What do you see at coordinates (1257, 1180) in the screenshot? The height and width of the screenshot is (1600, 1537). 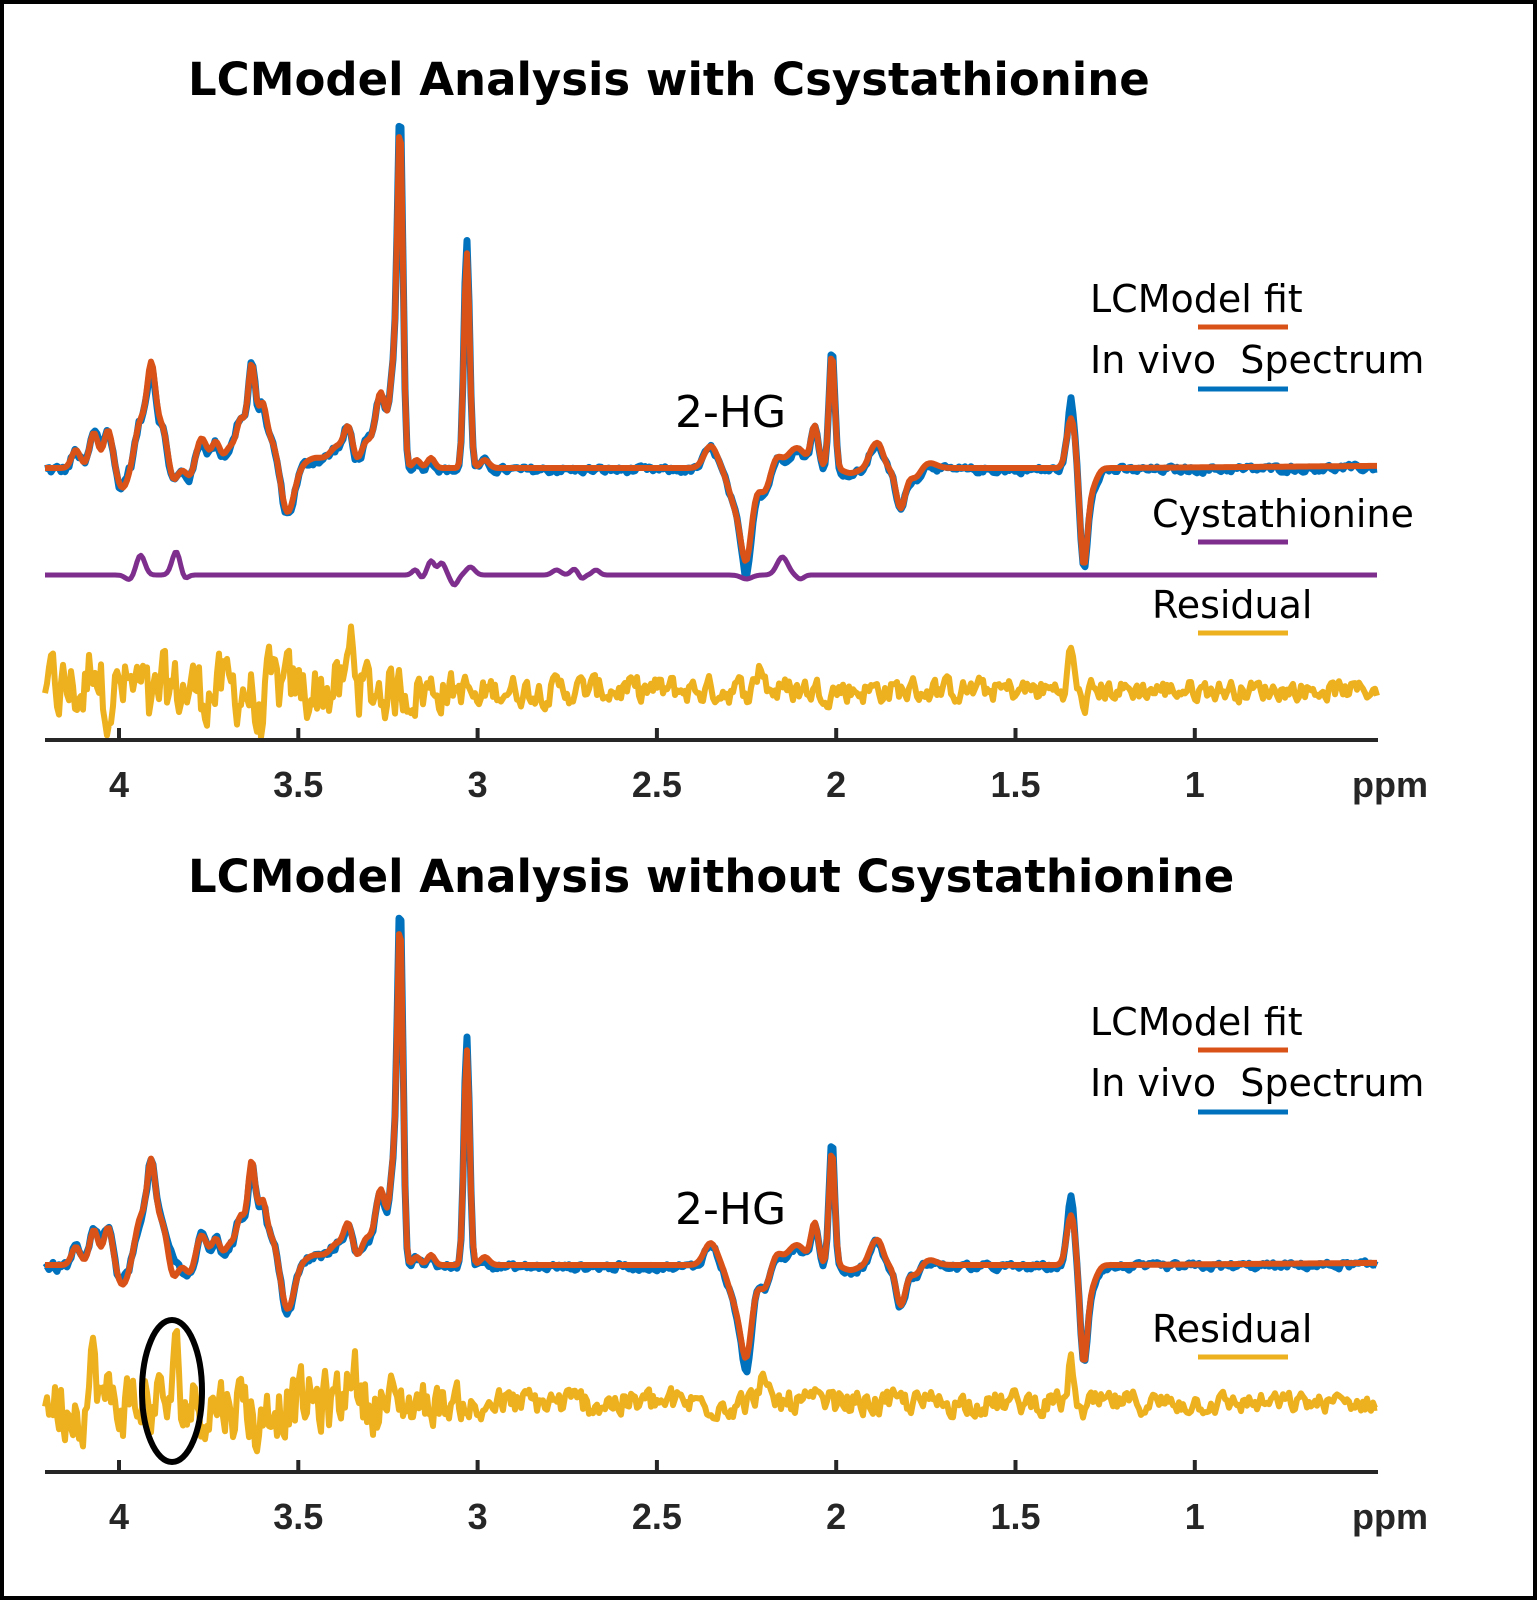 I see `legend: LCModel fit In vivo Spectrum Residual` at bounding box center [1257, 1180].